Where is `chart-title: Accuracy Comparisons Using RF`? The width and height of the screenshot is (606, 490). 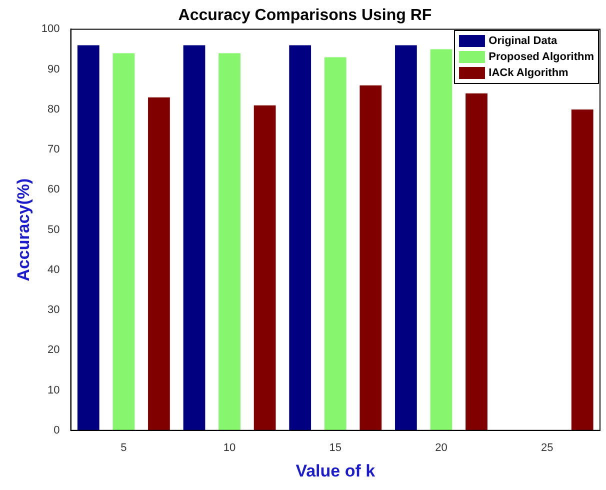
chart-title: Accuracy Comparisons Using RF is located at coordinates (305, 15).